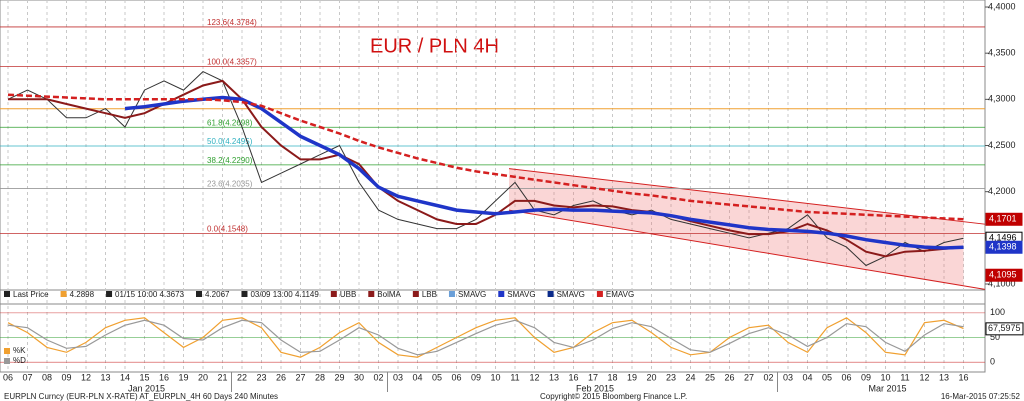 This screenshot has height=401, width=1024. Describe the element at coordinates (144, 377) in the screenshot. I see `x-tick-label: 15` at that location.